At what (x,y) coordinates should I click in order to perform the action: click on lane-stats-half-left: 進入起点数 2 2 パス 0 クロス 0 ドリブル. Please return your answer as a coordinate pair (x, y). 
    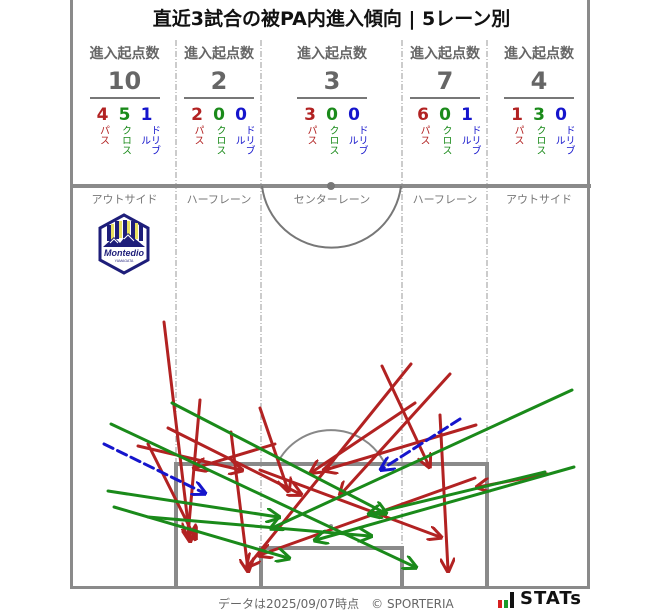
    Looking at the image, I should click on (219, 111).